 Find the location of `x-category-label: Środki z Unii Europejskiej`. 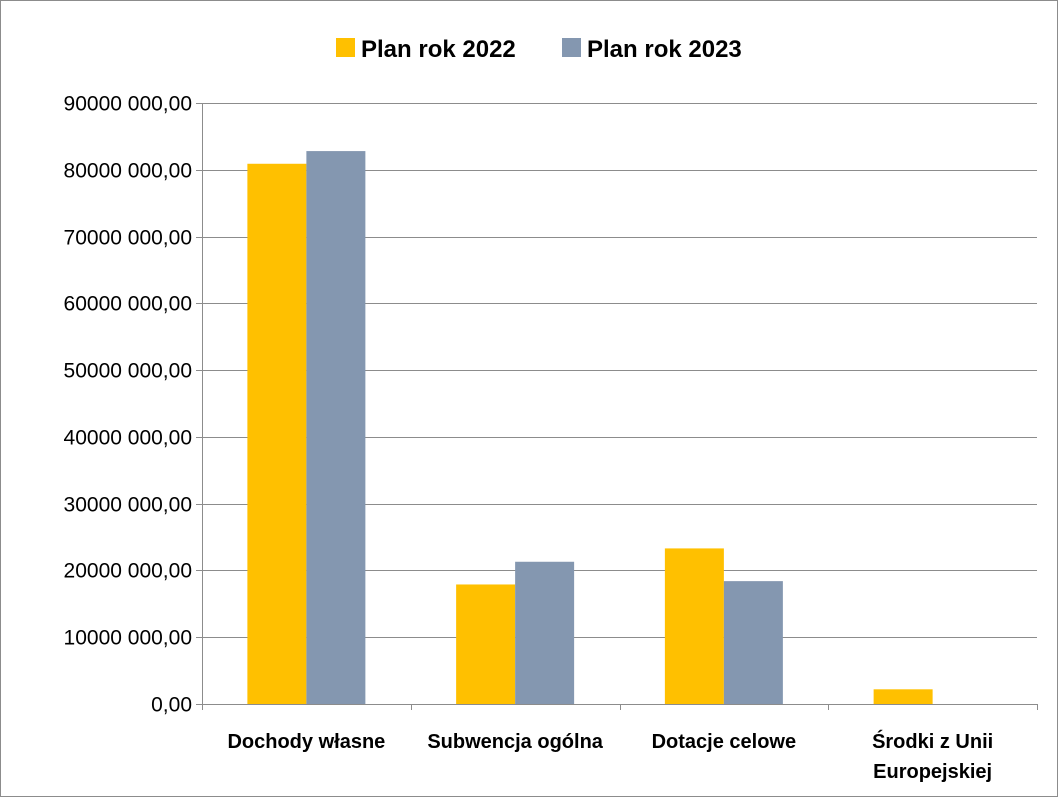

x-category-label: Środki z Unii Europejskiej is located at coordinates (932, 756).